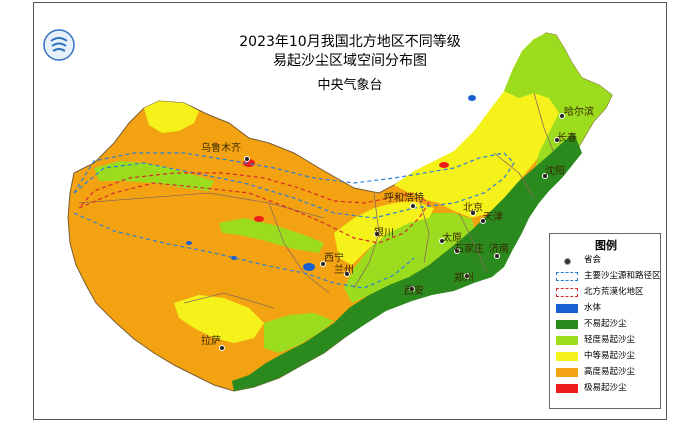 This screenshot has width=700, height=424. What do you see at coordinates (259, 219) in the screenshot?
I see `extreme-patch-taklimakan` at bounding box center [259, 219].